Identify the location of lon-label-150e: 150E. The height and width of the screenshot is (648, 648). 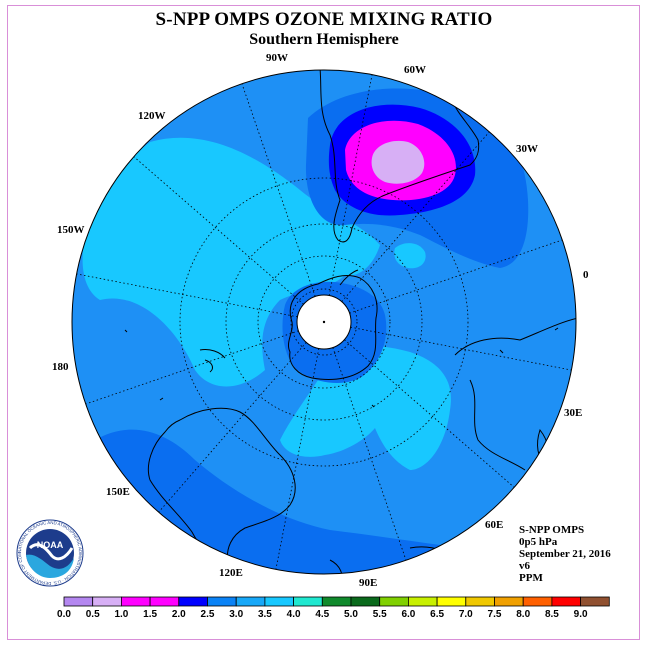
(118, 492).